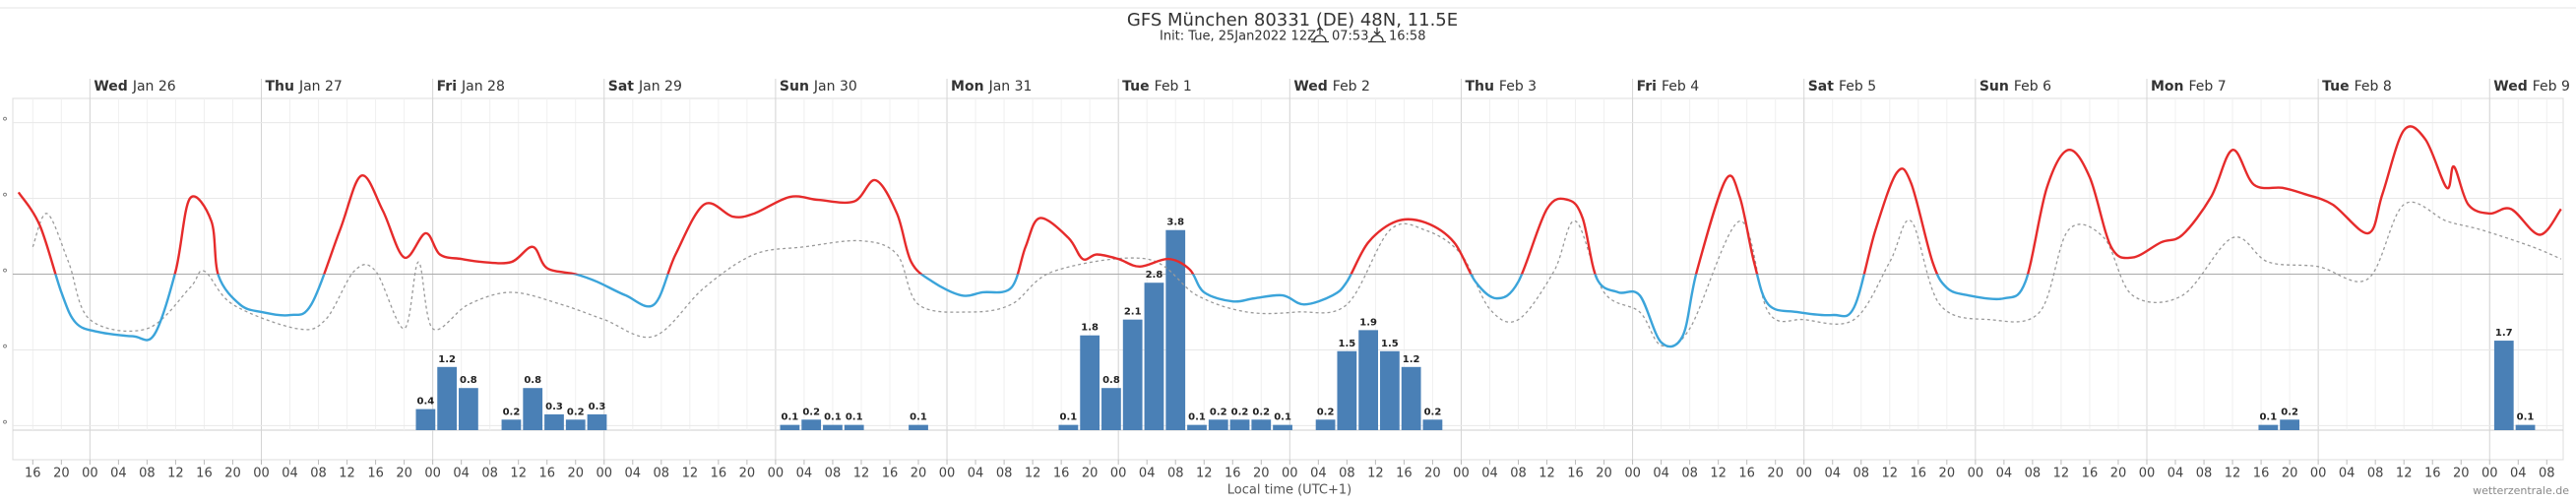  Describe the element at coordinates (2033, 86) in the screenshot. I see `date: Feb 6` at that location.